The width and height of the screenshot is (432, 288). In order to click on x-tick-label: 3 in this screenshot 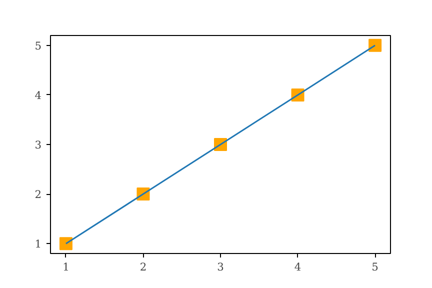, I will do `click(220, 267)`.